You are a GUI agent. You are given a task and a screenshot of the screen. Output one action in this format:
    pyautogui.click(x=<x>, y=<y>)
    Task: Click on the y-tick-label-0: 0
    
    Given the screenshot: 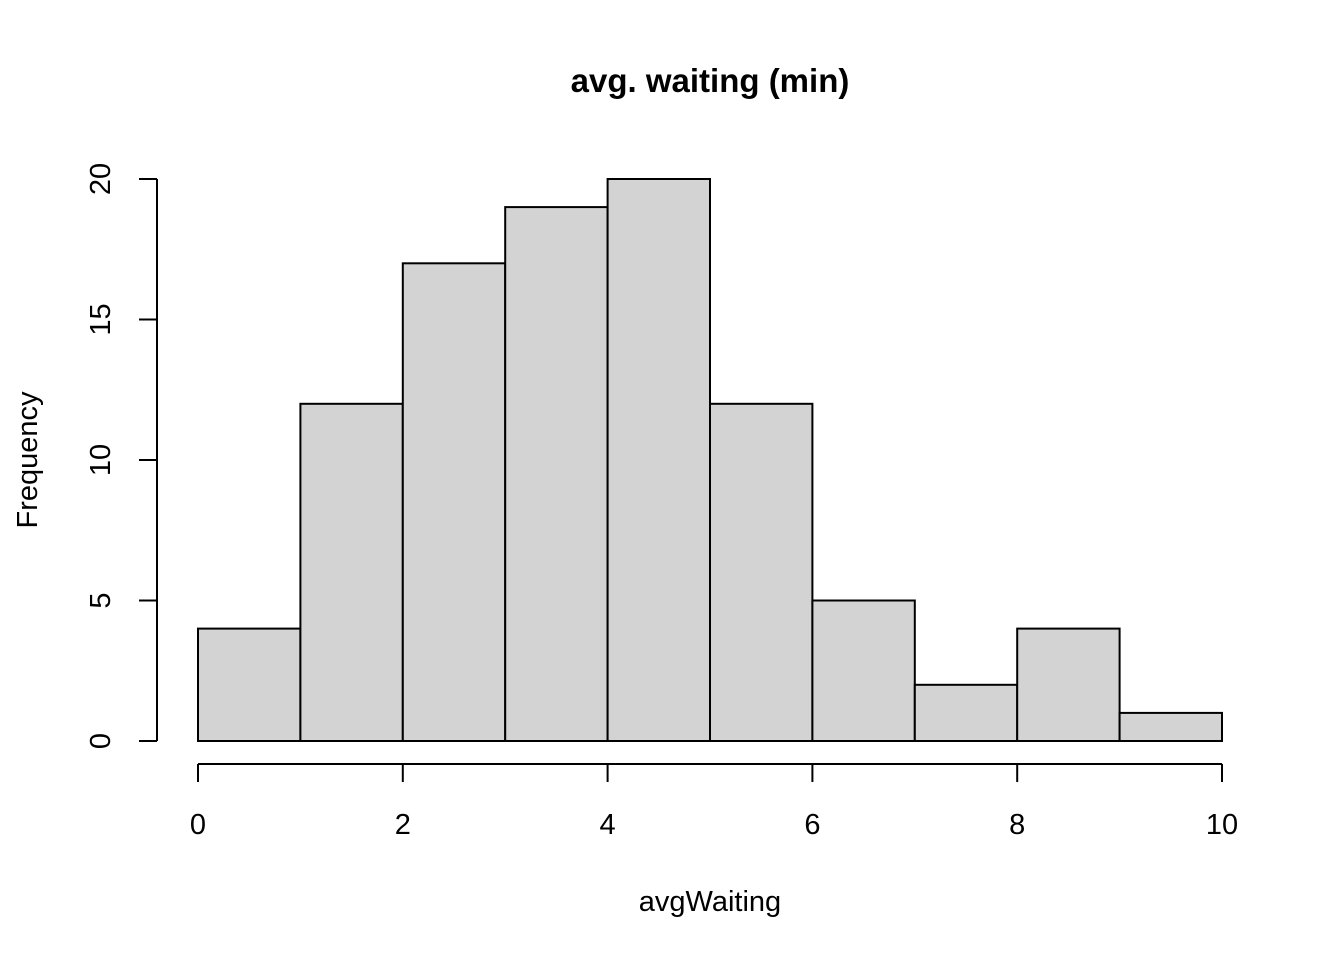 What is the action you would take?
    pyautogui.click(x=101, y=741)
    